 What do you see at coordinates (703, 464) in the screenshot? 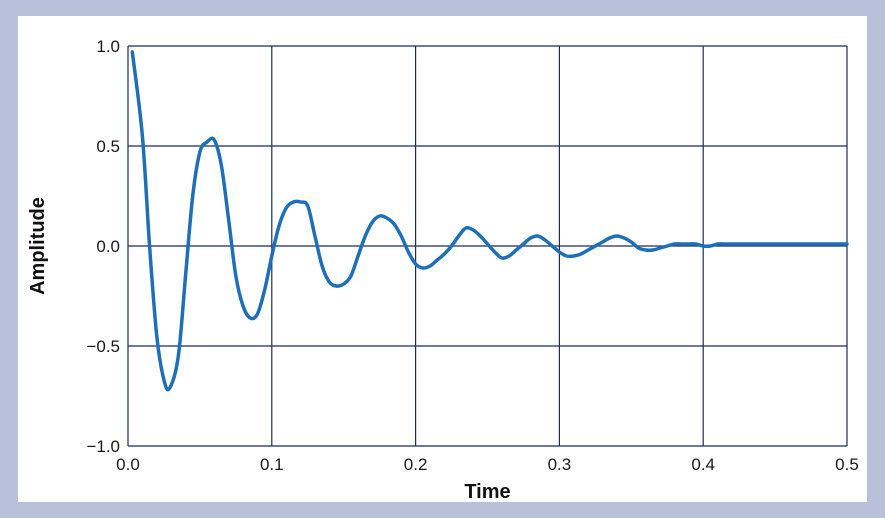
I see `x-tick-label: 0.4` at bounding box center [703, 464].